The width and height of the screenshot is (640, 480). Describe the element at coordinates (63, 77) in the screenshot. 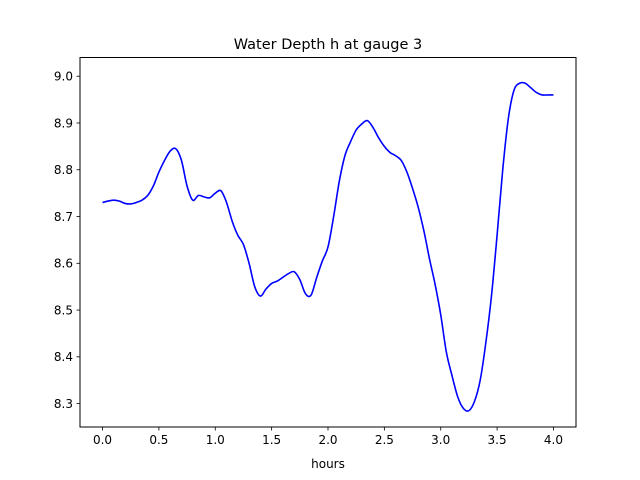

I see `y-tick-label: 9.0` at that location.